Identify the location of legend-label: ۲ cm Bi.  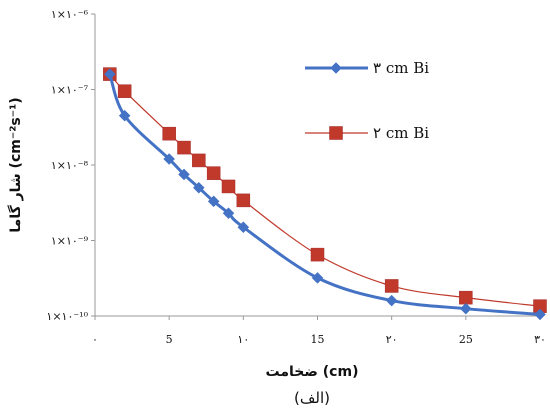
(401, 133).